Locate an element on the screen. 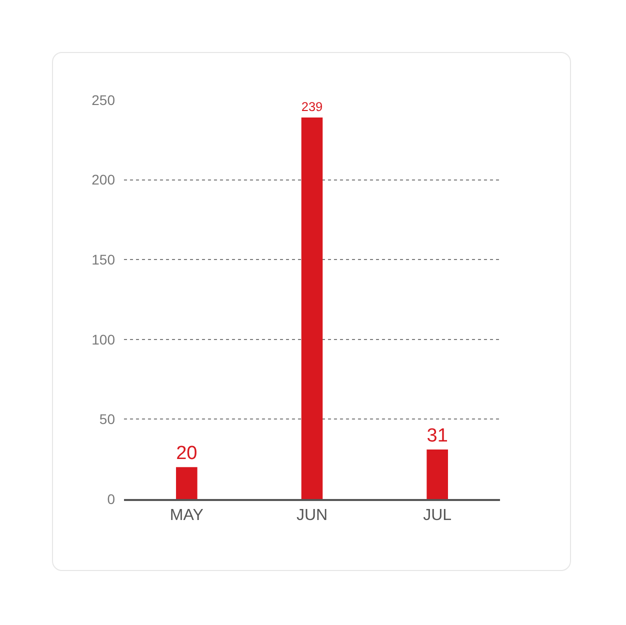 Image resolution: width=626 pixels, height=625 pixels. y-tick-label: 150 is located at coordinates (104, 260).